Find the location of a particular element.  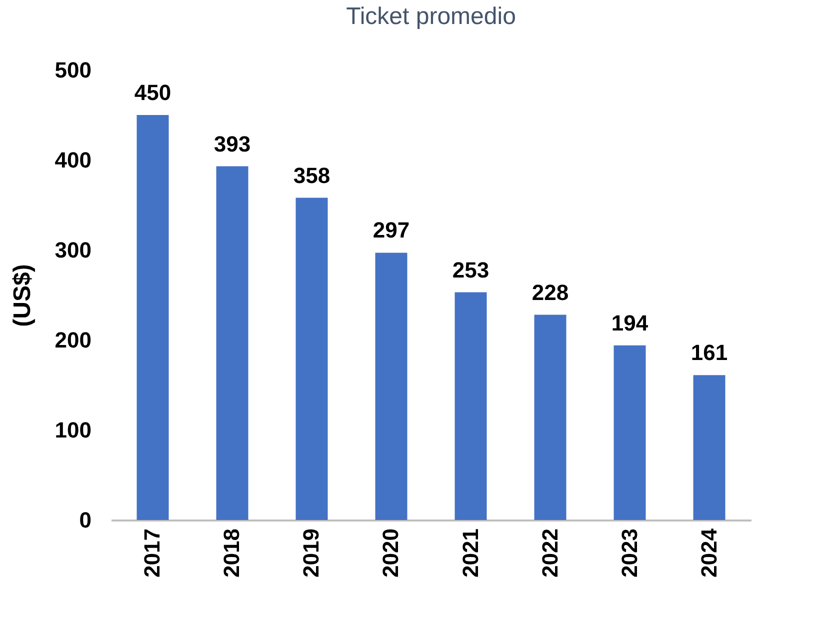

y-axis-title: (US$) is located at coordinates (22, 295).